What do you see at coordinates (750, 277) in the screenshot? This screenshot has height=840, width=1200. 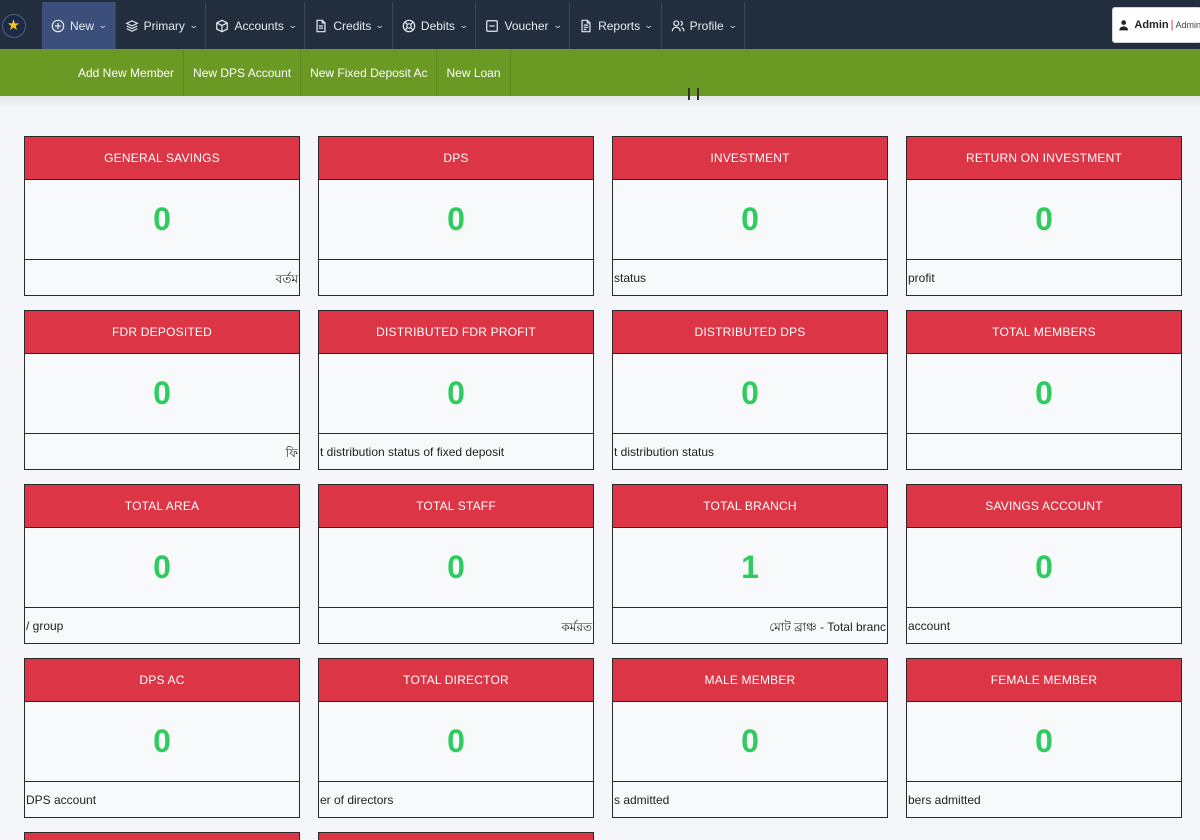 I see `stat-card-footer: status` at bounding box center [750, 277].